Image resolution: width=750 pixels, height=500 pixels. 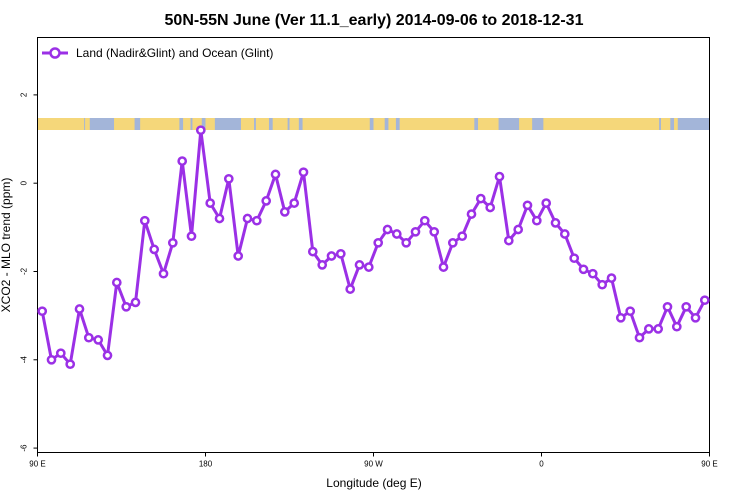 What do you see at coordinates (373, 483) in the screenshot?
I see `x-axis-title: Longitude (deg E)` at bounding box center [373, 483].